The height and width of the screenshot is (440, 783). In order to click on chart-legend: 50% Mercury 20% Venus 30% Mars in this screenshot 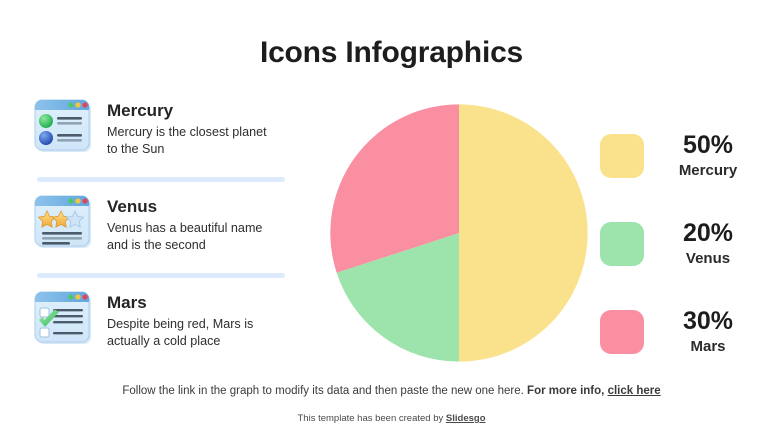, I will do `click(680, 244)`.